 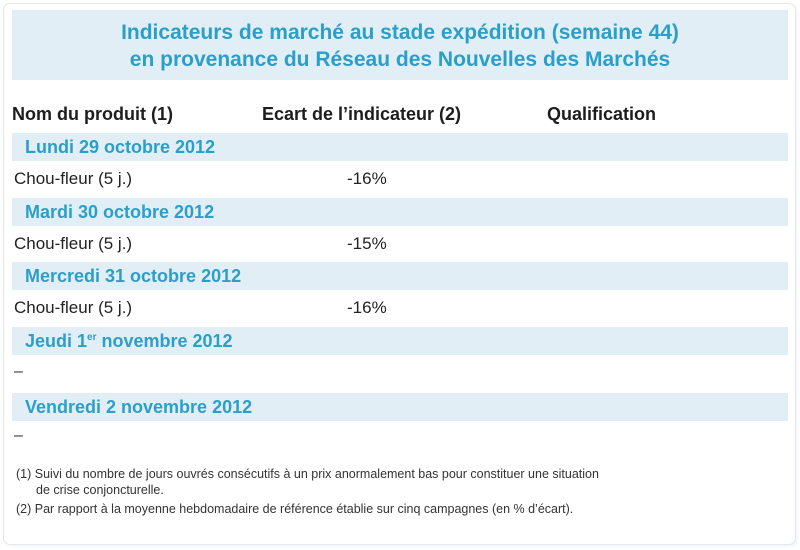 What do you see at coordinates (602, 114) in the screenshot?
I see `header-qualification: Qualification` at bounding box center [602, 114].